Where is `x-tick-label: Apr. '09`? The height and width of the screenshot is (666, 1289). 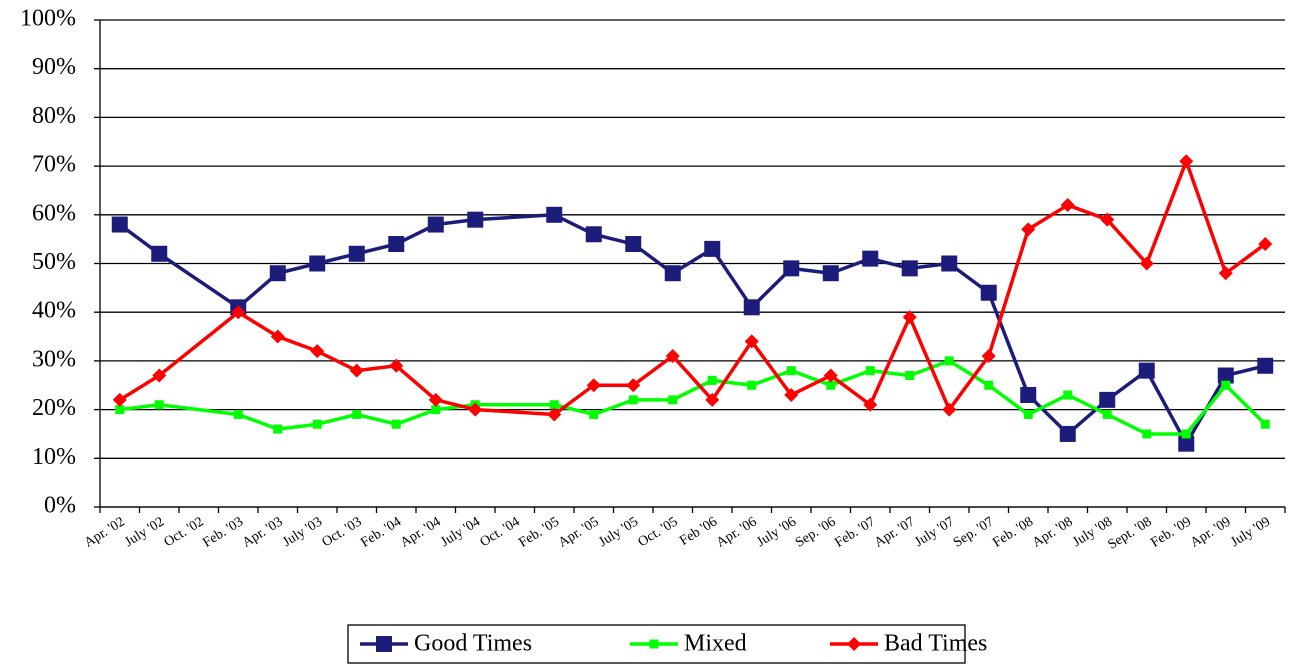 x-tick-label: Apr. '09 is located at coordinates (1211, 532).